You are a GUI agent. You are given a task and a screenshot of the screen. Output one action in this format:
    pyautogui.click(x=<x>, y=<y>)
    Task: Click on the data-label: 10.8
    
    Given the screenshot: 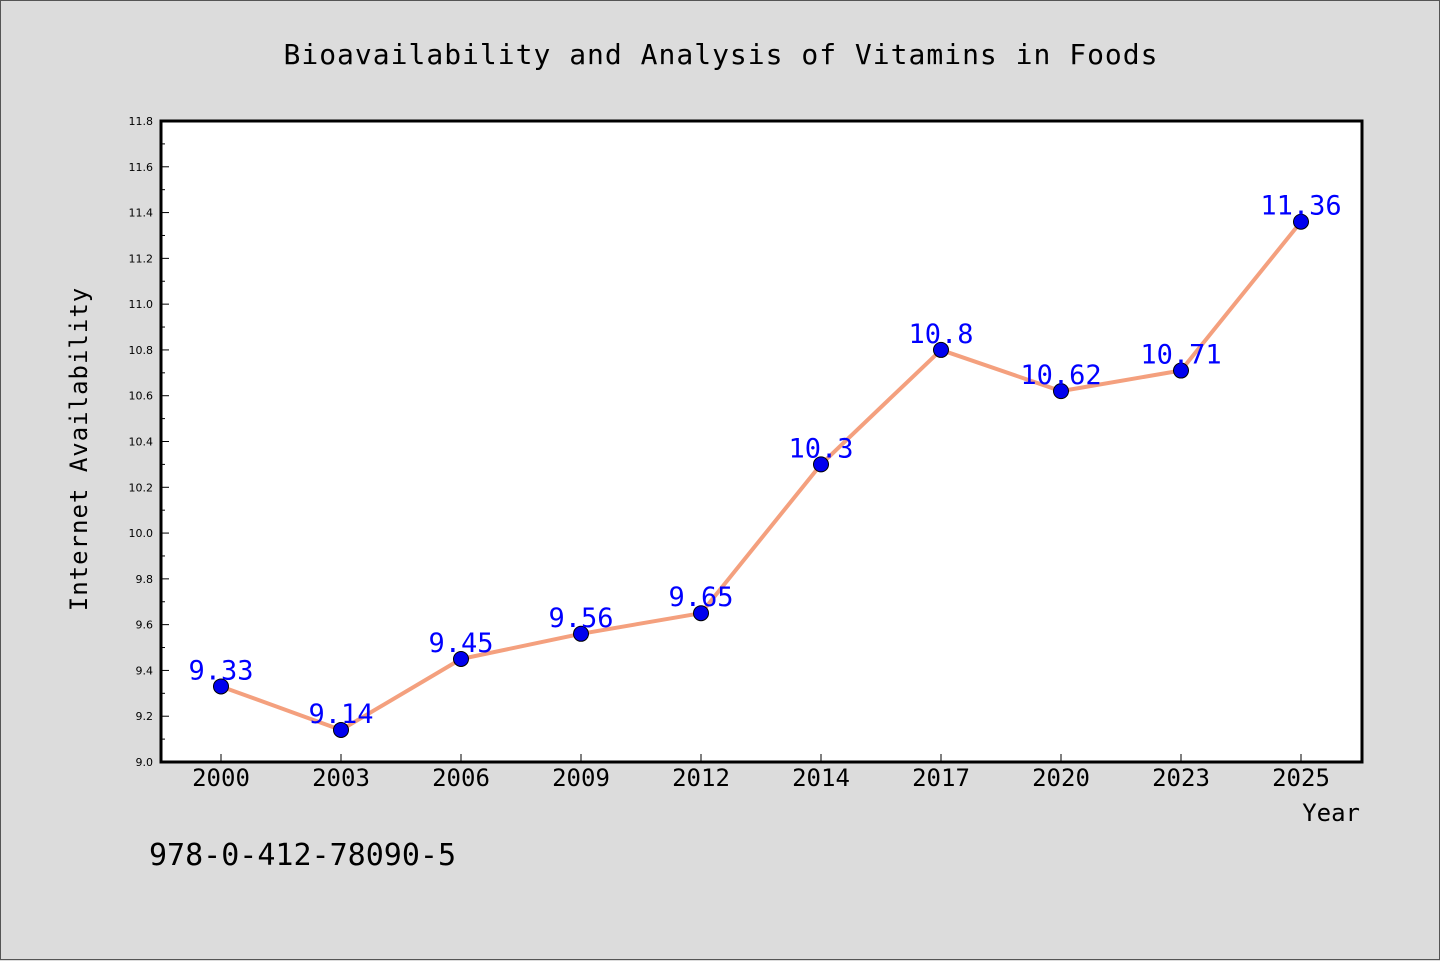 What is the action you would take?
    pyautogui.click(x=940, y=334)
    